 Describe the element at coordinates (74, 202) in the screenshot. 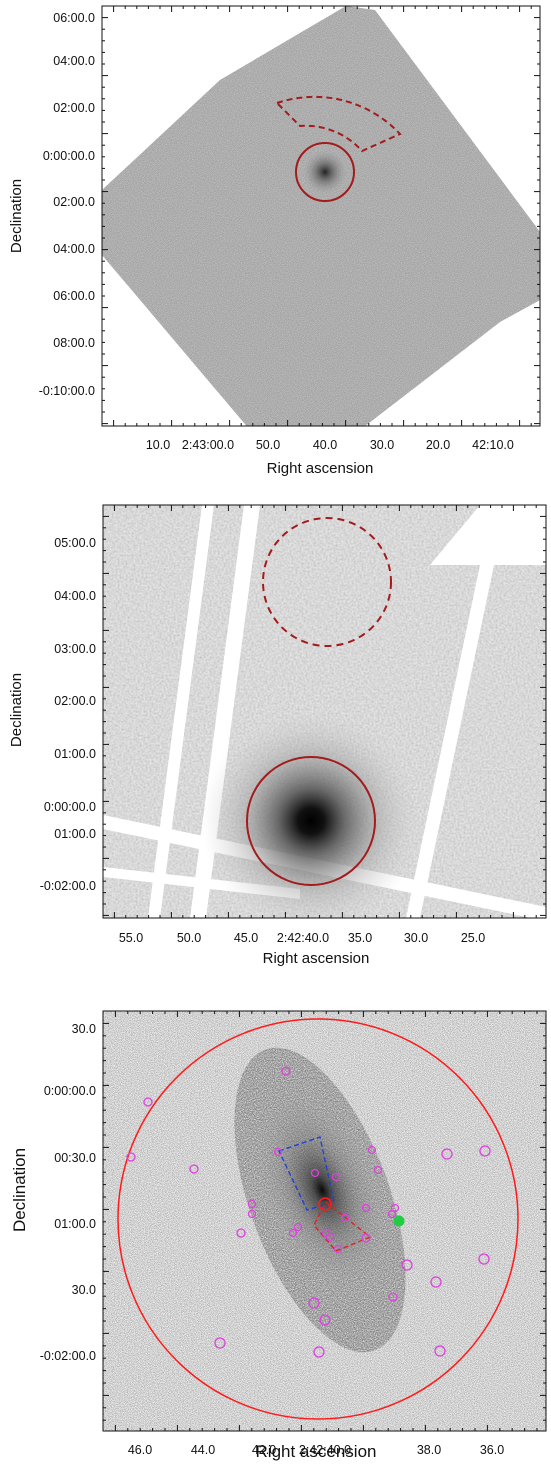

I see `top-y-tick-label: 02:00.0` at that location.